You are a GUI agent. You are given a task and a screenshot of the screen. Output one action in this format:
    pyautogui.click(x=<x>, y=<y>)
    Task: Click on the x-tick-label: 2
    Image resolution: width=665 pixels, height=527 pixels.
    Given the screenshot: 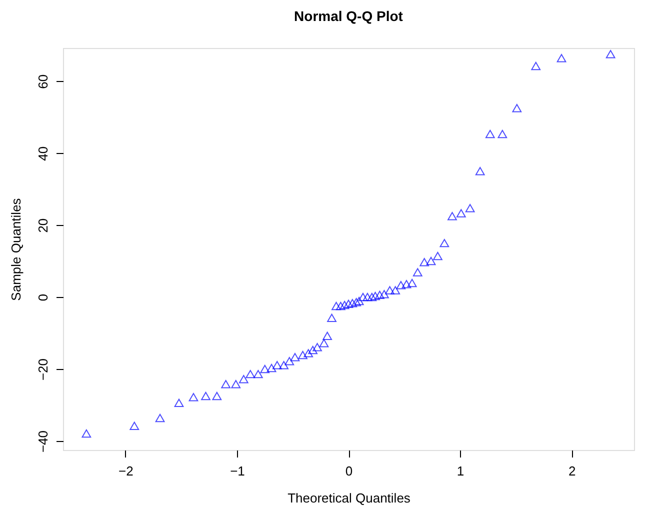 What is the action you would take?
    pyautogui.click(x=572, y=471)
    